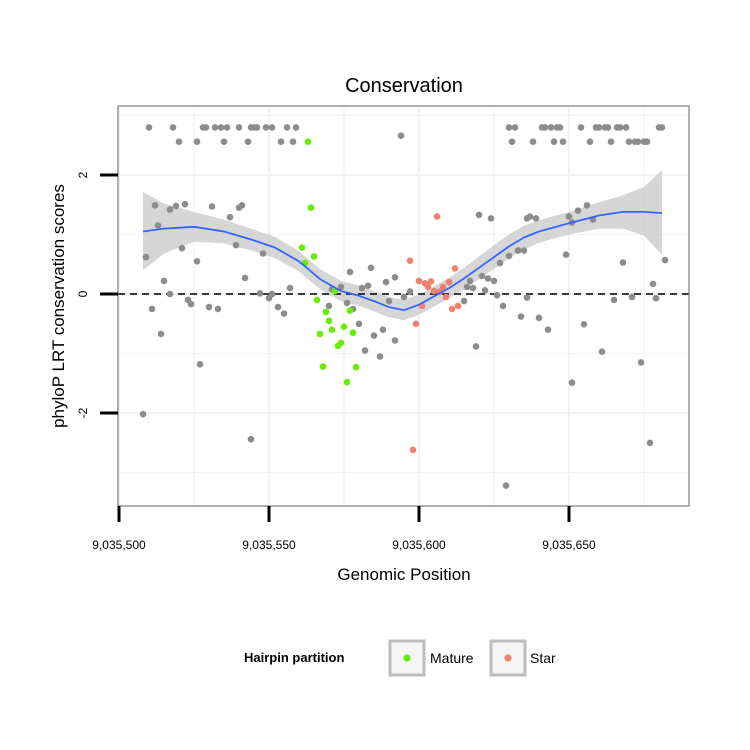 This screenshot has width=750, height=750. I want to click on x-axis-title: Genomic Position, so click(403, 574).